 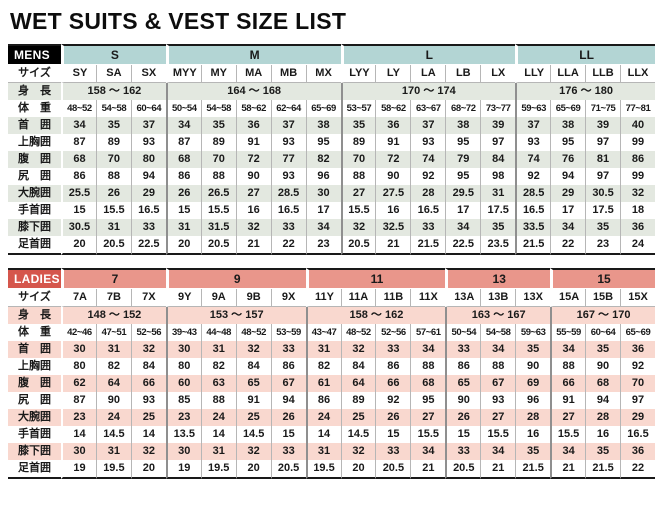 I want to click on row-label: サイズ, so click(x=34, y=74).